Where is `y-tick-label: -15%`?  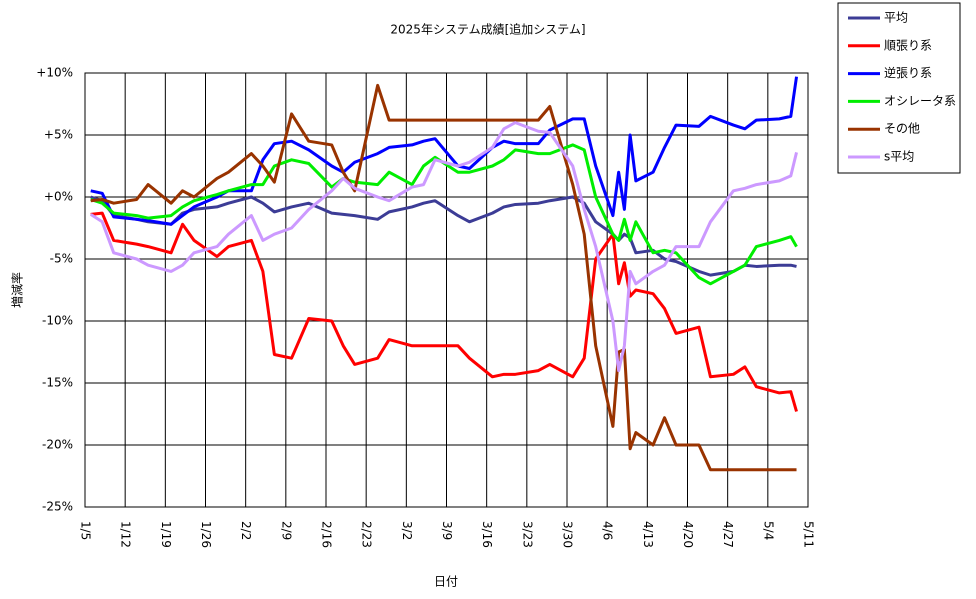 y-tick-label: -15% is located at coordinates (57, 383).